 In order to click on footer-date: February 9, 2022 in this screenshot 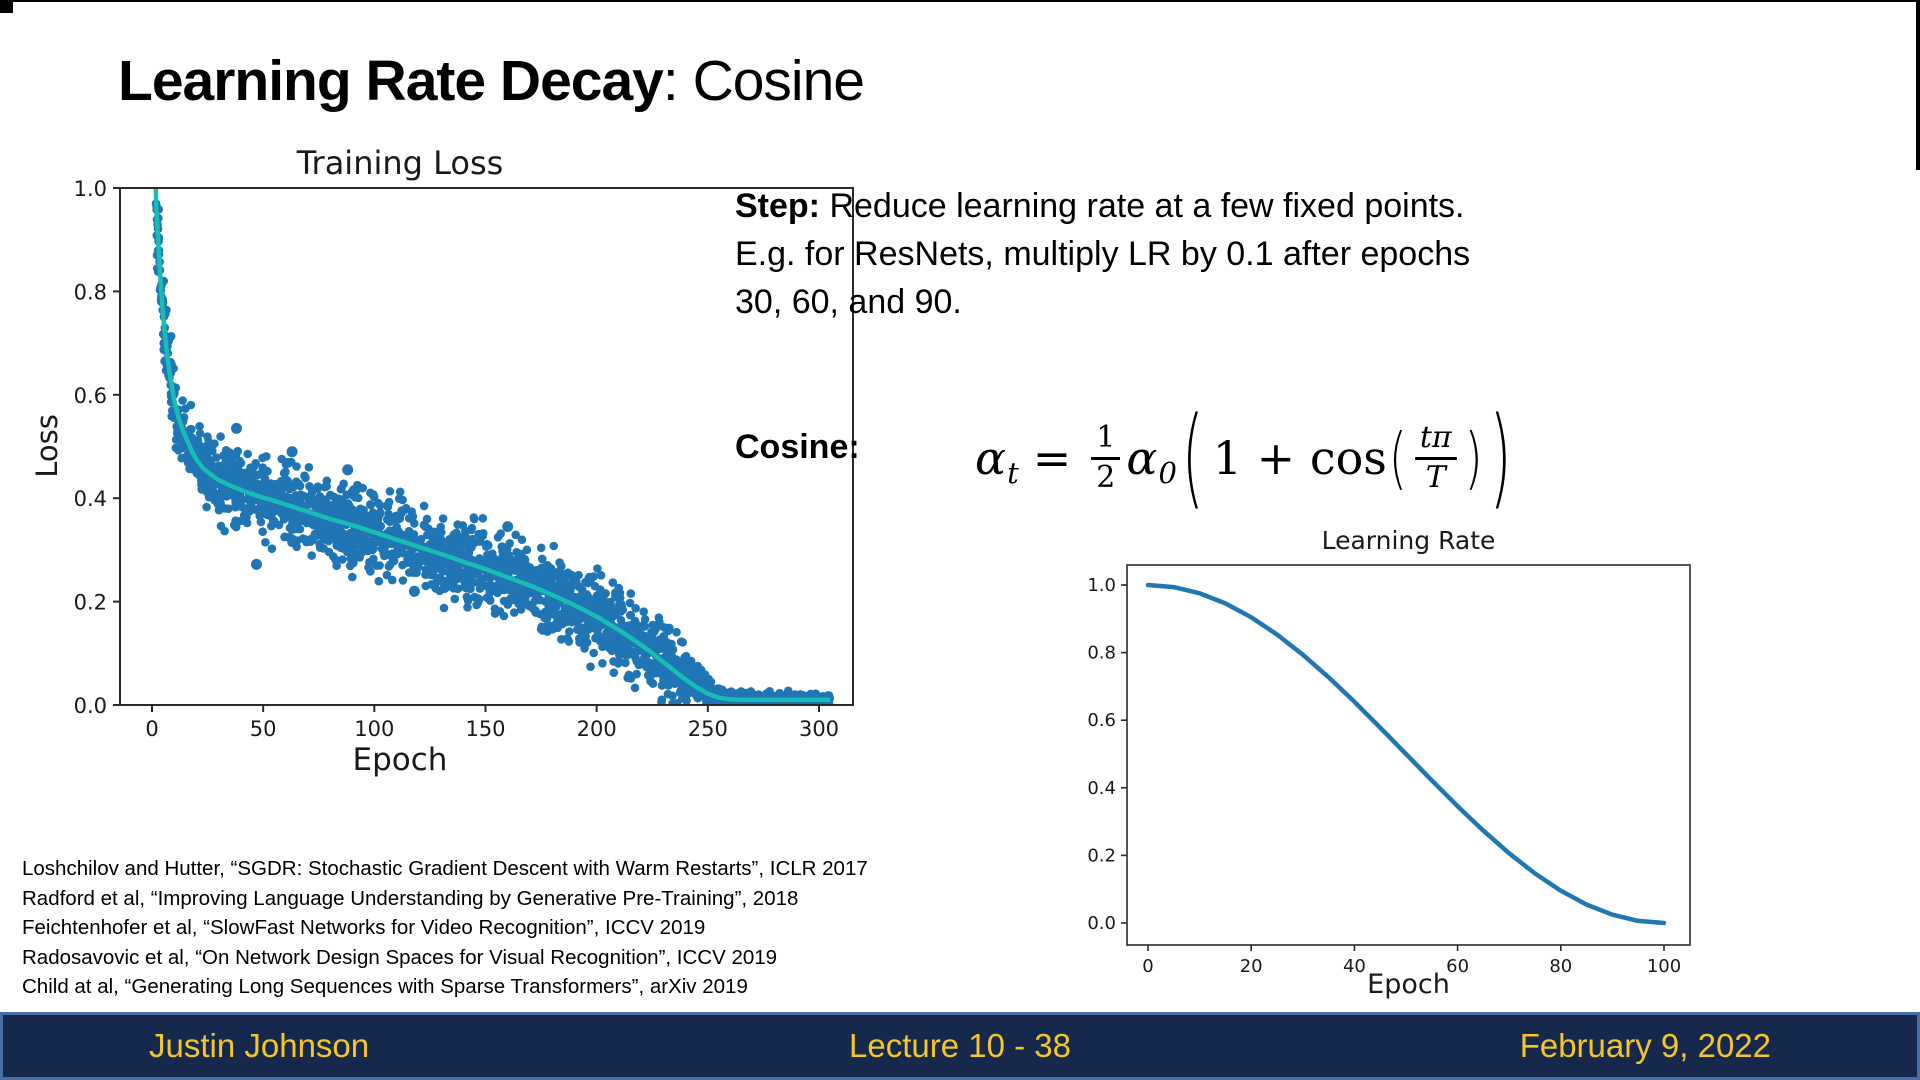, I will do `click(1645, 1045)`.